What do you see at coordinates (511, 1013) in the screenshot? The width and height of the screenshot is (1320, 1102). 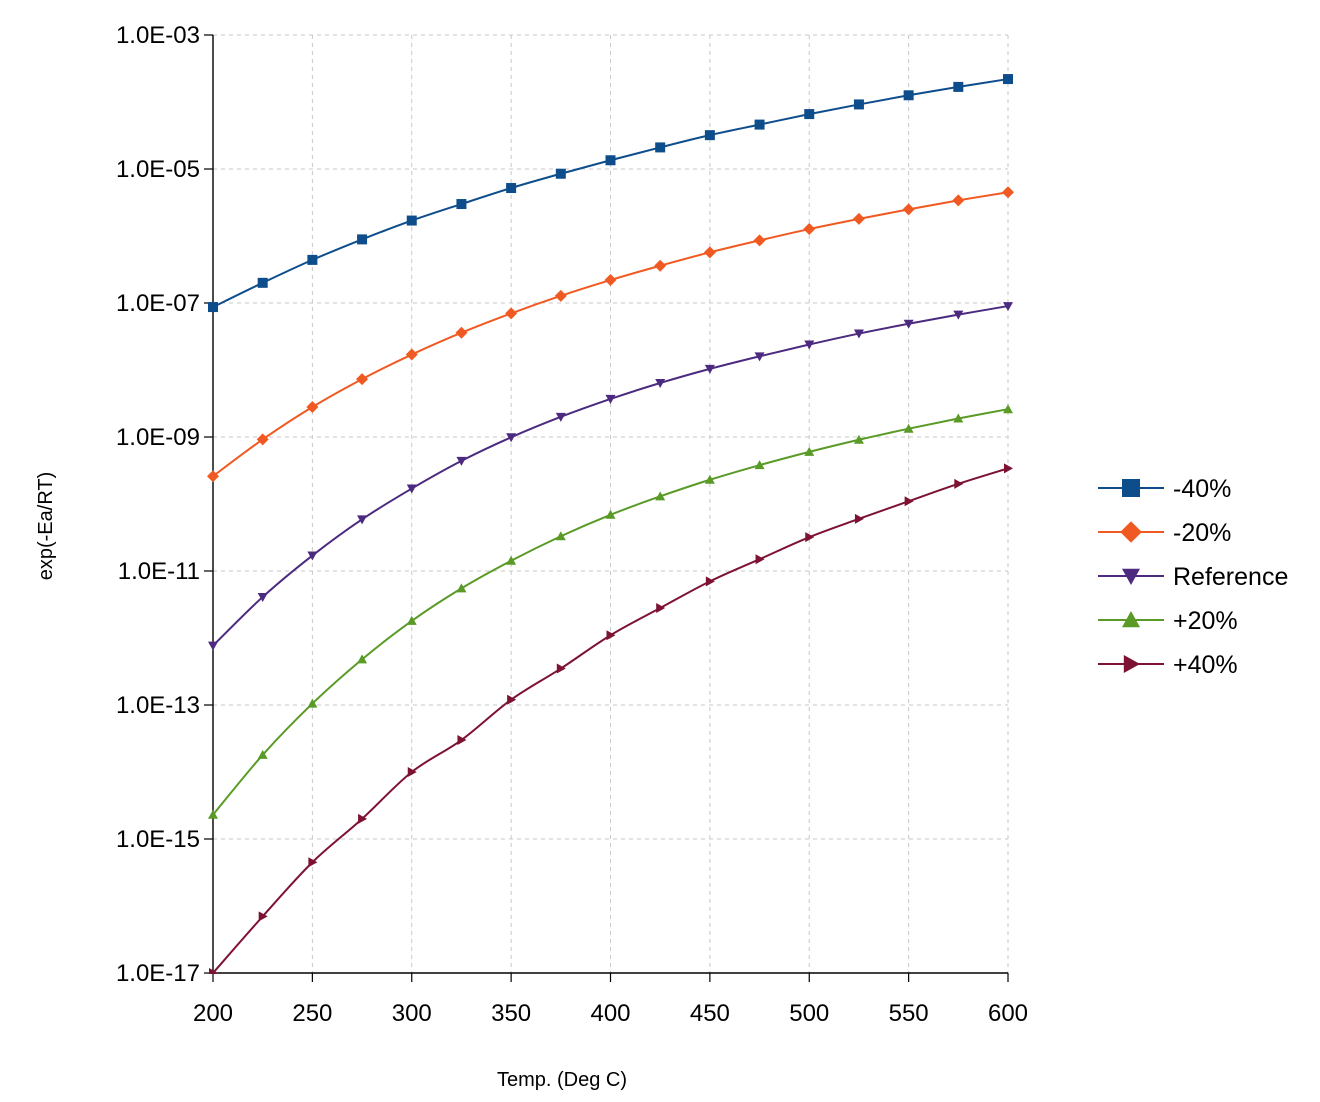 I see `x-tick-label: 350` at bounding box center [511, 1013].